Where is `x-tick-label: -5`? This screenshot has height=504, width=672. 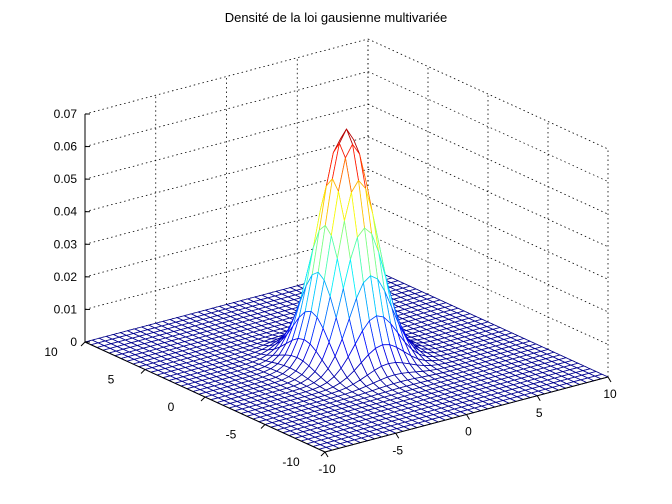 x-tick-label: -5 is located at coordinates (397, 450).